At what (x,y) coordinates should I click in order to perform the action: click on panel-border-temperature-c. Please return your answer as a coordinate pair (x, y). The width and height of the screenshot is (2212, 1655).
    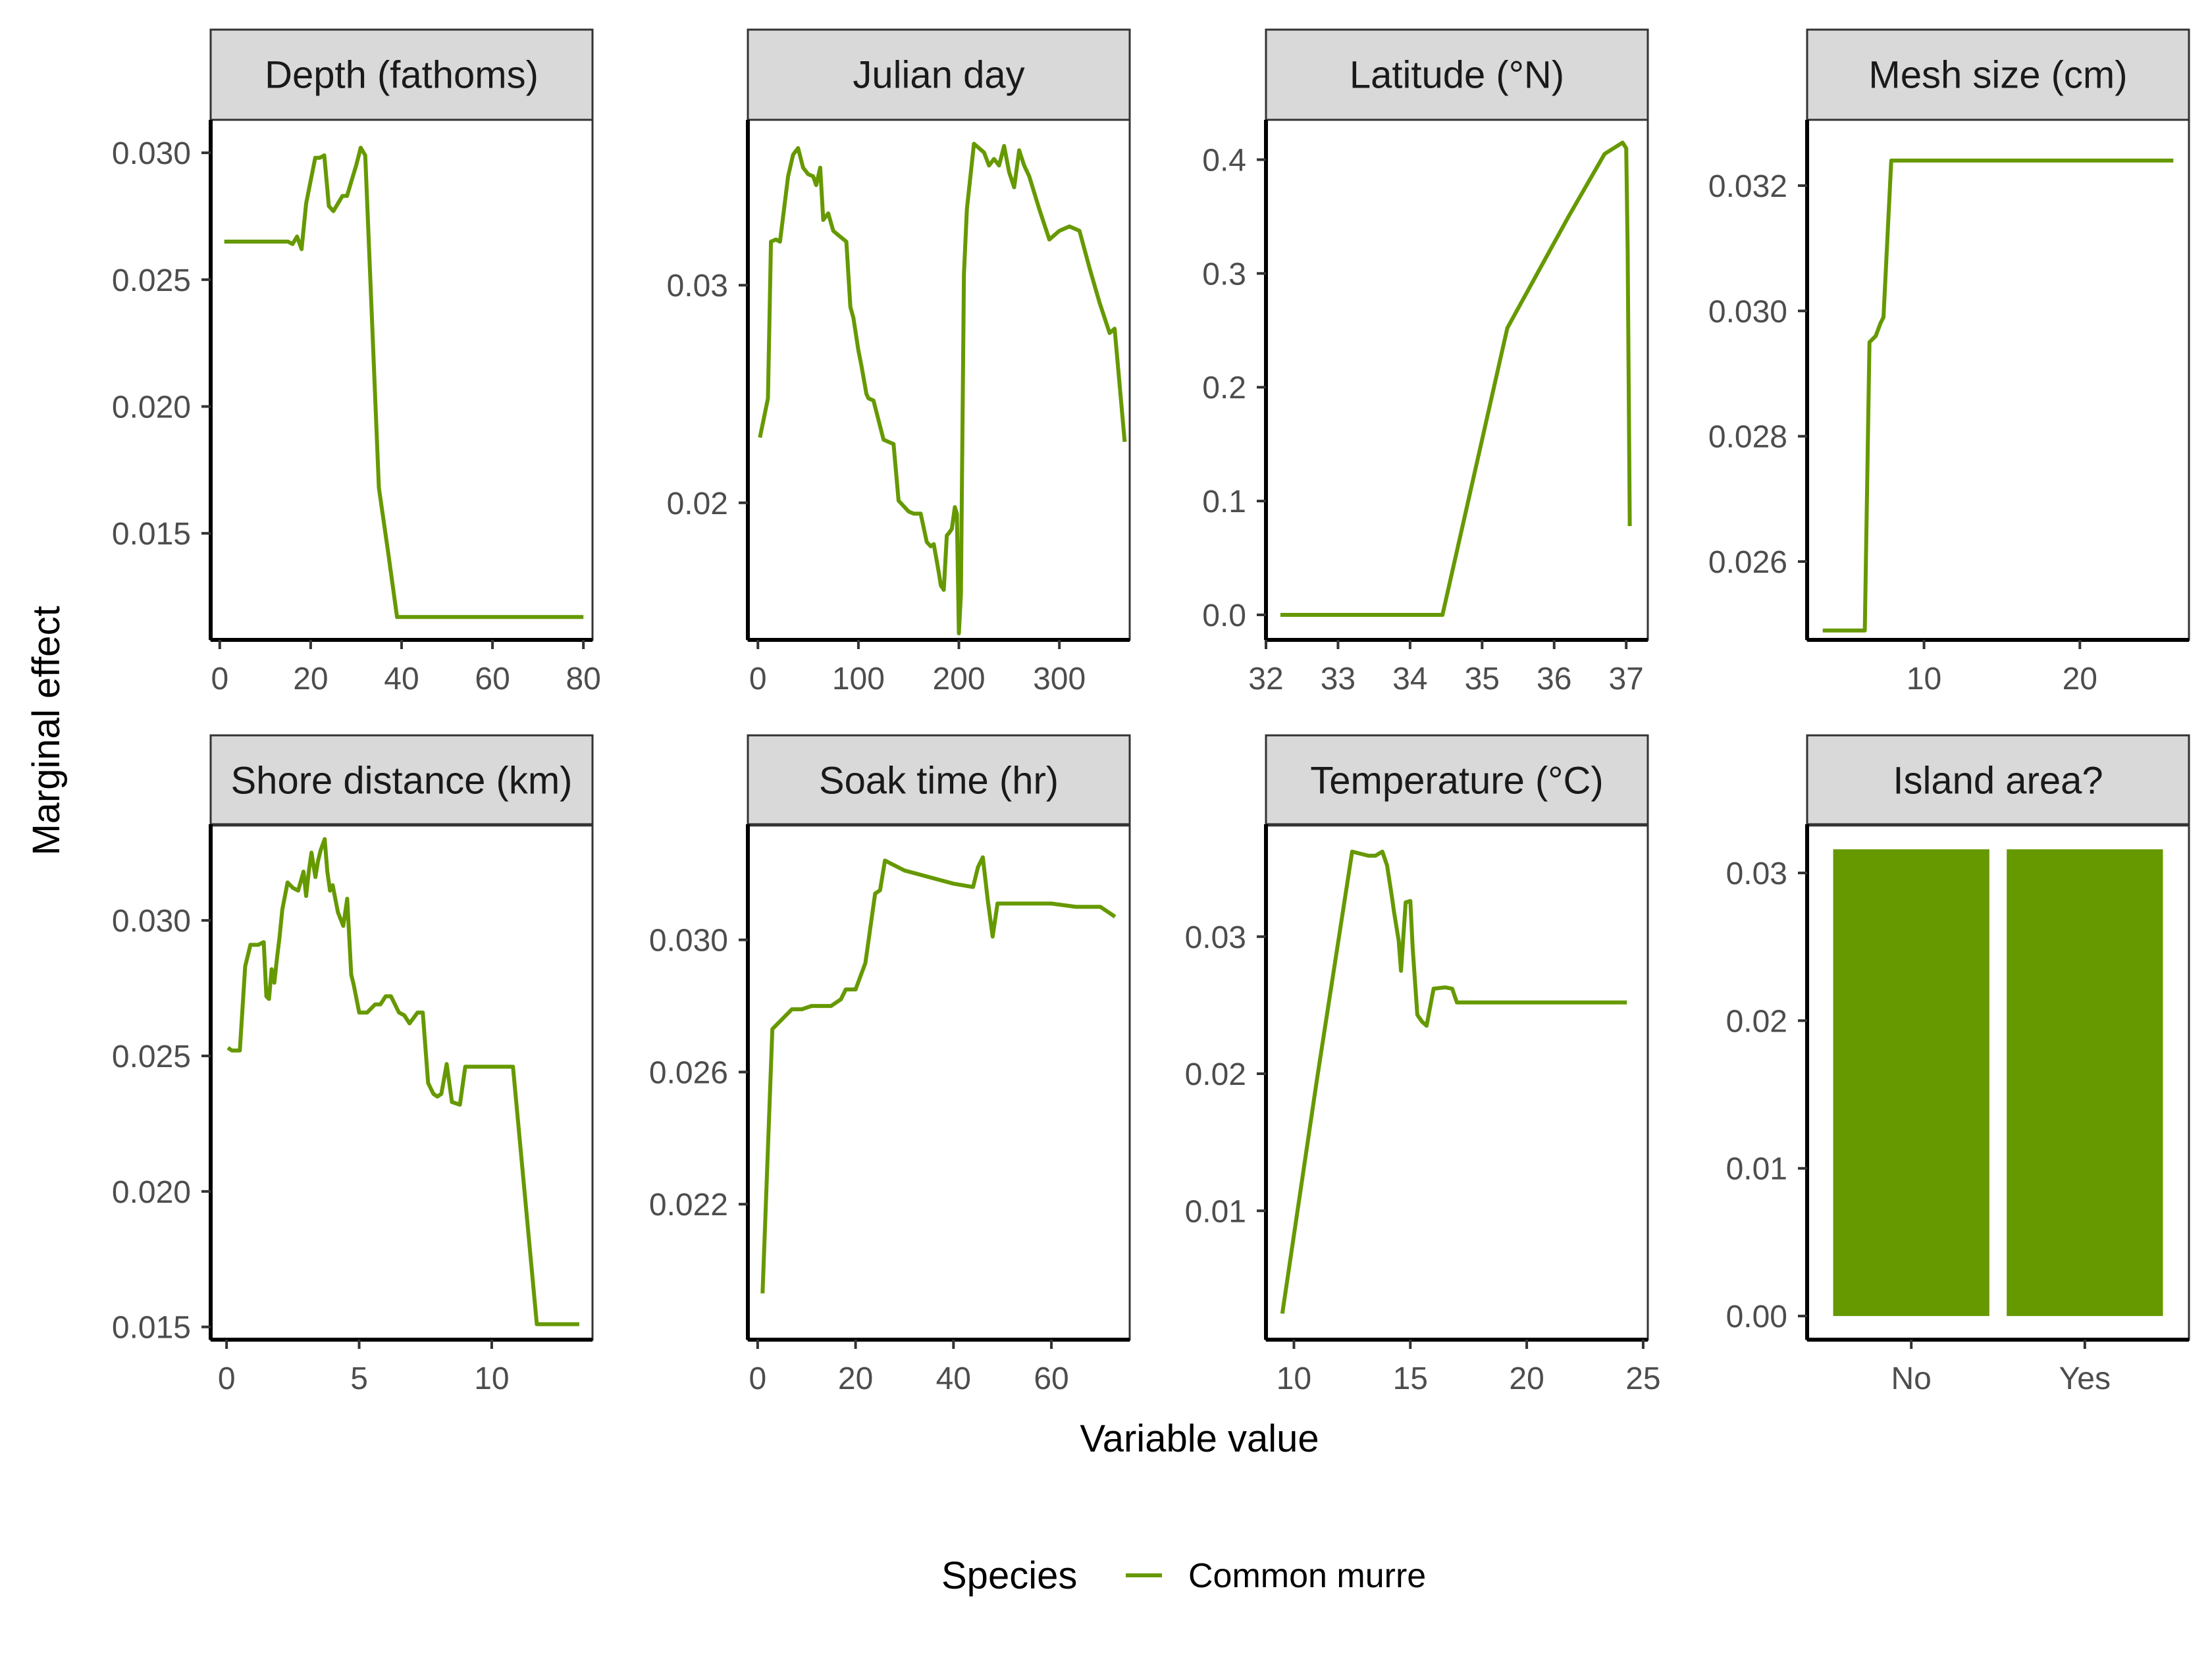
    Looking at the image, I should click on (1457, 1082).